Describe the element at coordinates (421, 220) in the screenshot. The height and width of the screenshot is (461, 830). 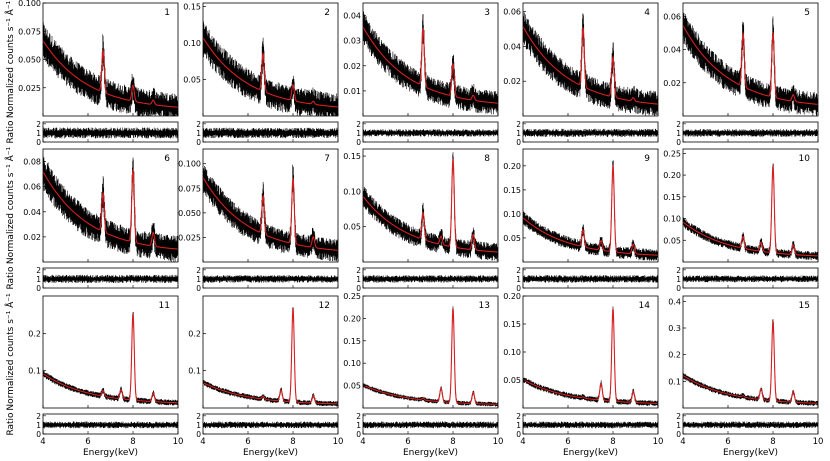
I see `panel-8: 0.05 0.10 0.15 8 210` at that location.